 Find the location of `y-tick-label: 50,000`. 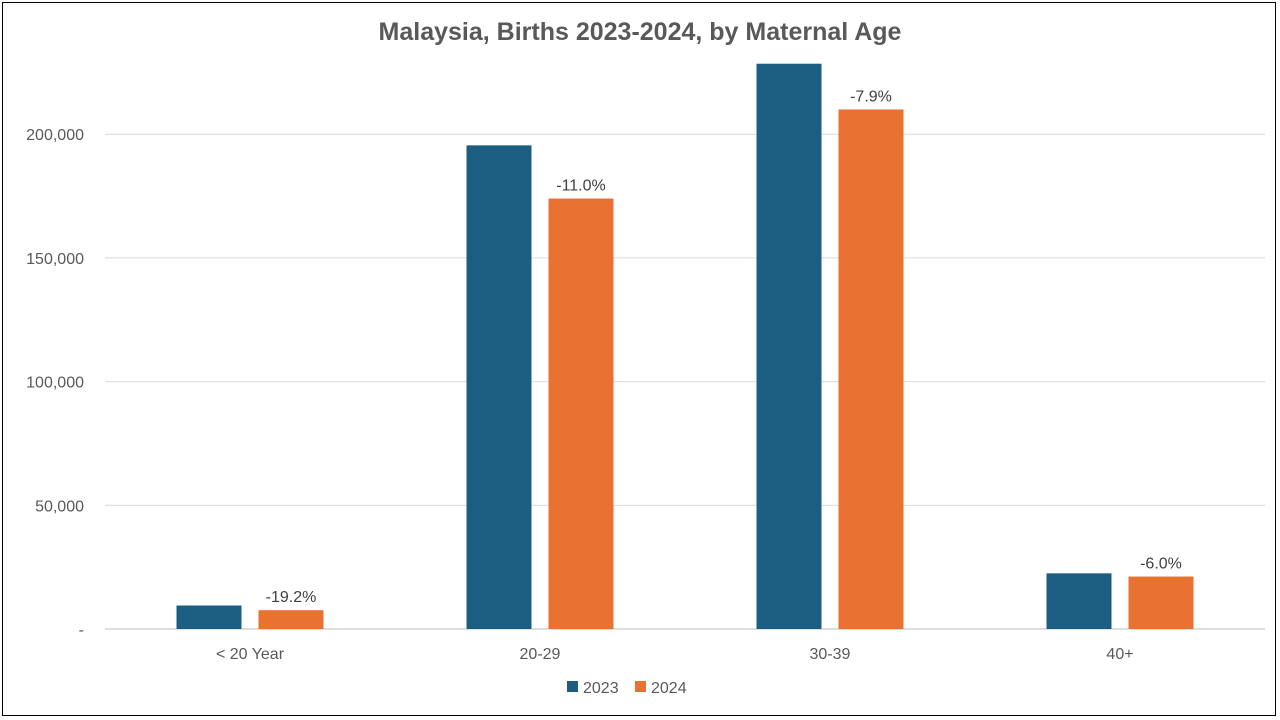

y-tick-label: 50,000 is located at coordinates (59, 506).